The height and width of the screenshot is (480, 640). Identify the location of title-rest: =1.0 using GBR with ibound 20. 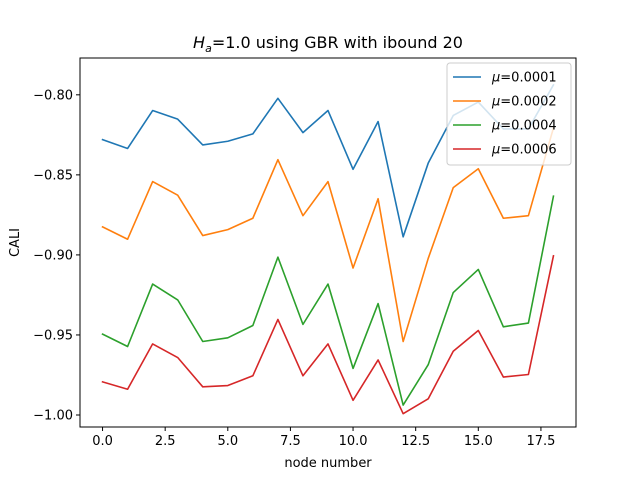
(337, 42).